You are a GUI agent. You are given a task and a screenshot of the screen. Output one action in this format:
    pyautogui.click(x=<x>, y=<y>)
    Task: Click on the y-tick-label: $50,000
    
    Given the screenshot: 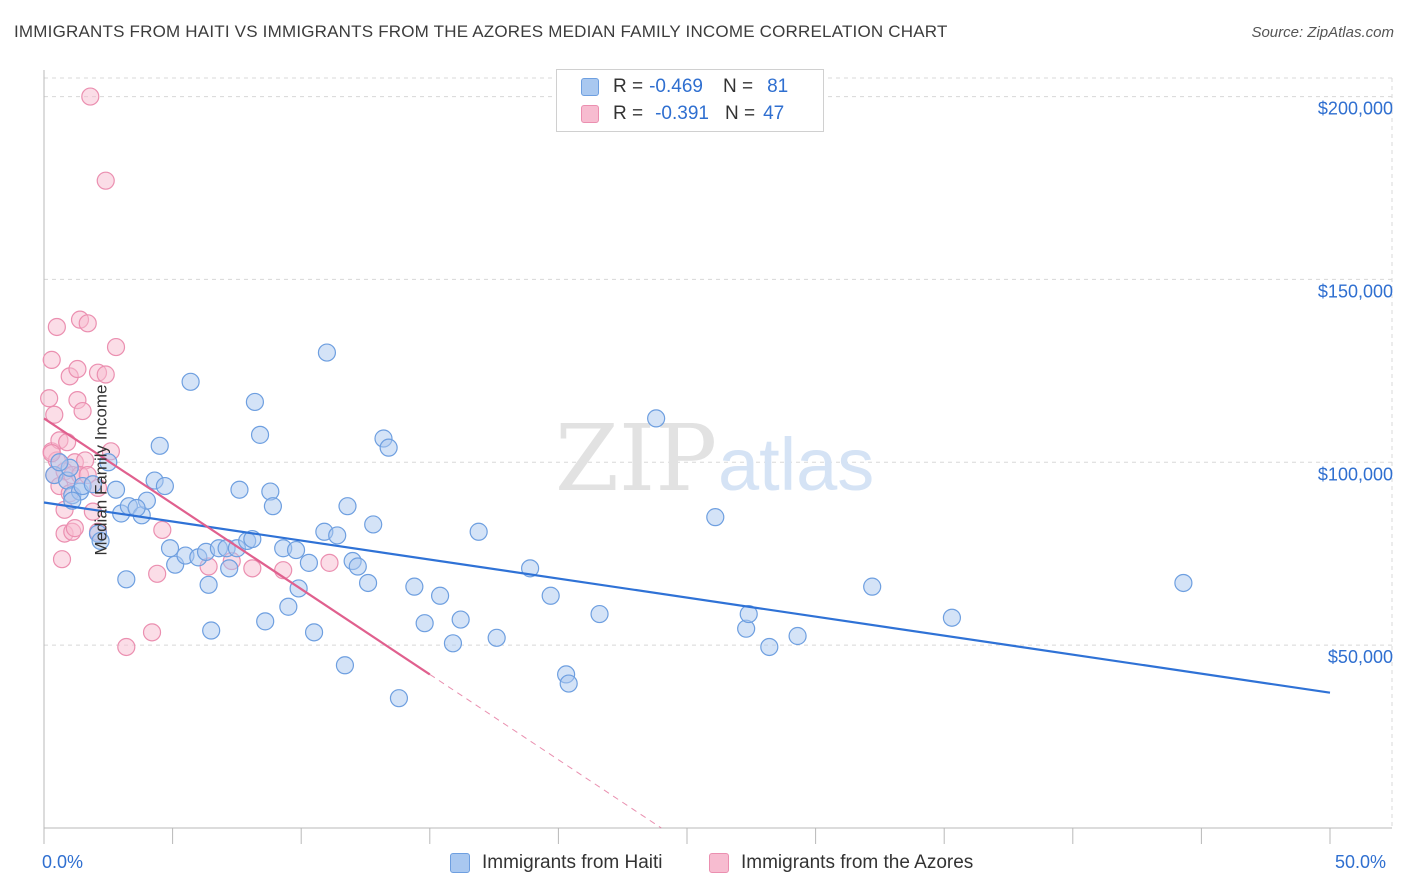 What is the action you would take?
    pyautogui.click(x=1360, y=657)
    